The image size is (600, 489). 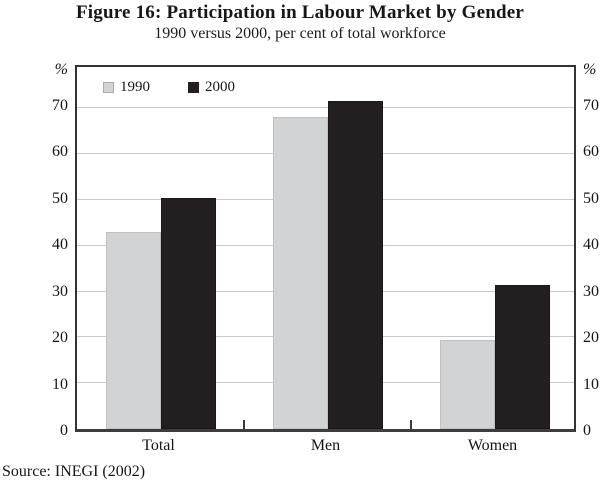 What do you see at coordinates (193, 87) in the screenshot?
I see `legend-swatch-2000` at bounding box center [193, 87].